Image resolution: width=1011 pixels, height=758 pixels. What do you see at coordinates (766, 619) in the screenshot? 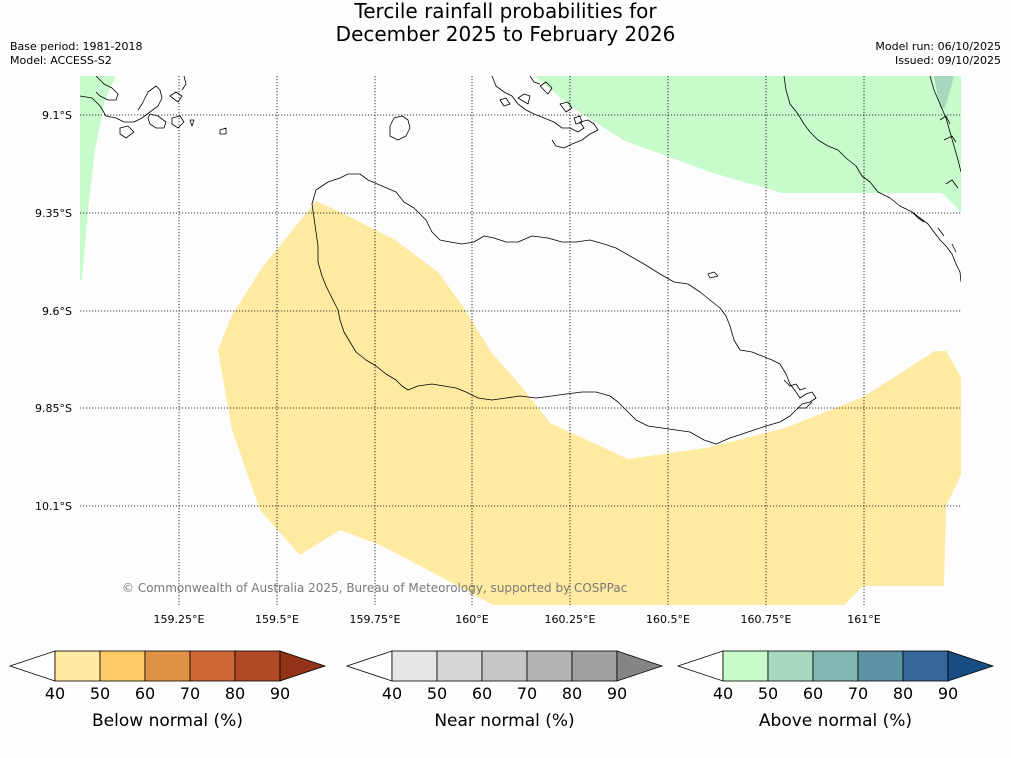
I see `lon-label: 160.75°E` at bounding box center [766, 619].